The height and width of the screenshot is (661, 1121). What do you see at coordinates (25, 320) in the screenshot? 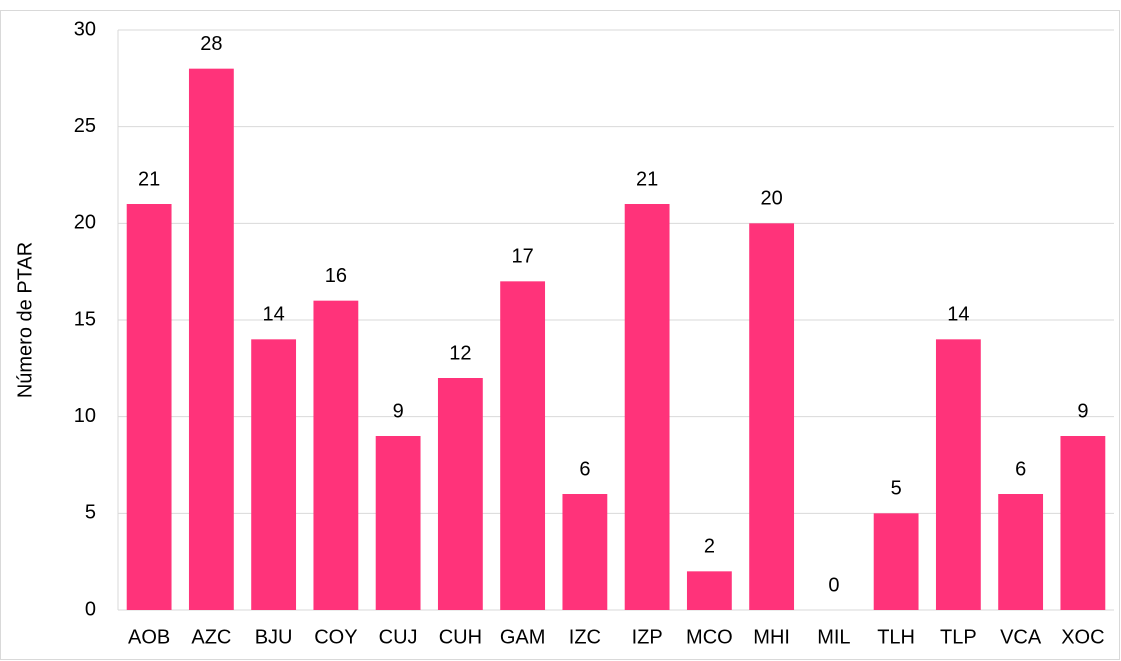
I see `y-axis-label: Número de PTAR` at bounding box center [25, 320].